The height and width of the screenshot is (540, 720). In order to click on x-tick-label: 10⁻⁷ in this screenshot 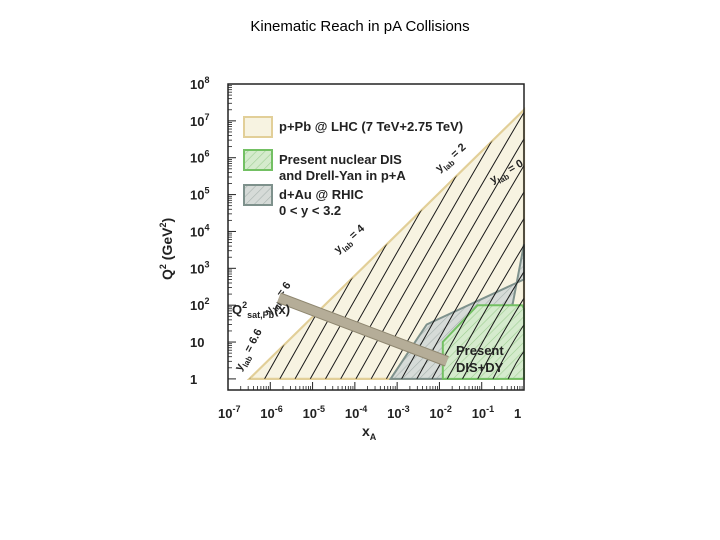, I will do `click(229, 412)`.